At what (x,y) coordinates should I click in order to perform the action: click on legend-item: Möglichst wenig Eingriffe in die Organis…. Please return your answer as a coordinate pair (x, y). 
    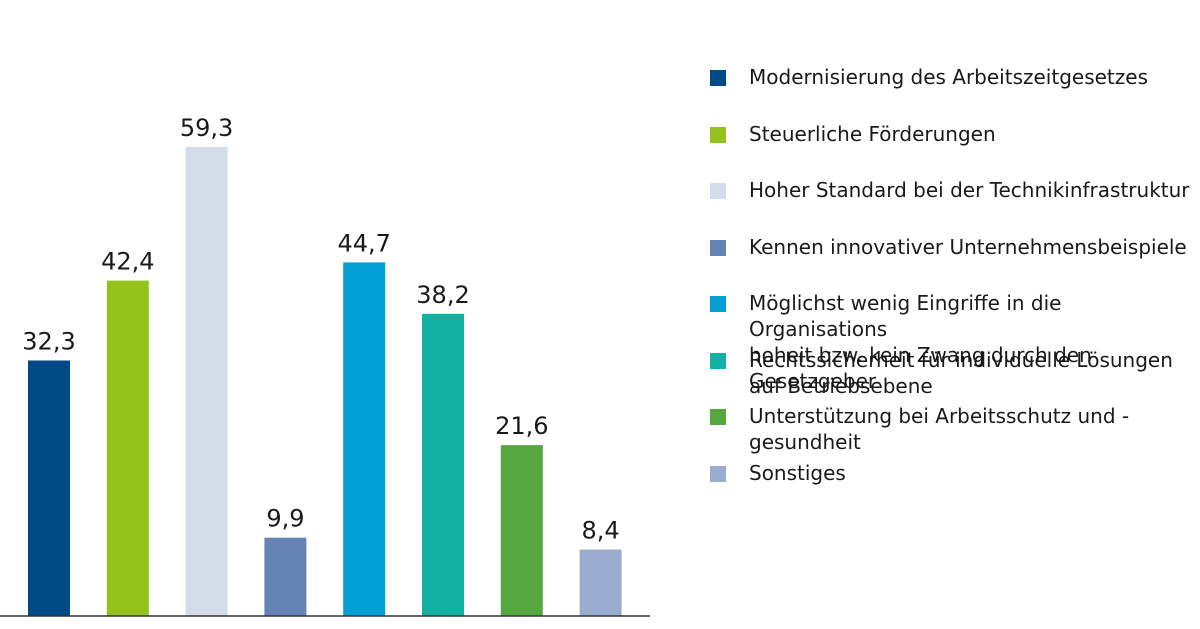
    Looking at the image, I should click on (955, 341).